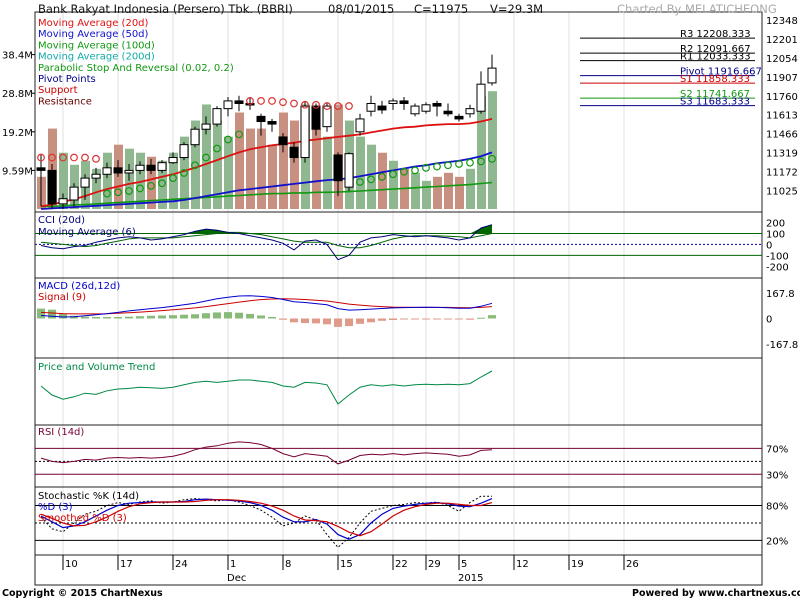 The height and width of the screenshot is (600, 800). Describe the element at coordinates (17, 133) in the screenshot. I see `volume-tick-label-2: 19.2M` at that location.